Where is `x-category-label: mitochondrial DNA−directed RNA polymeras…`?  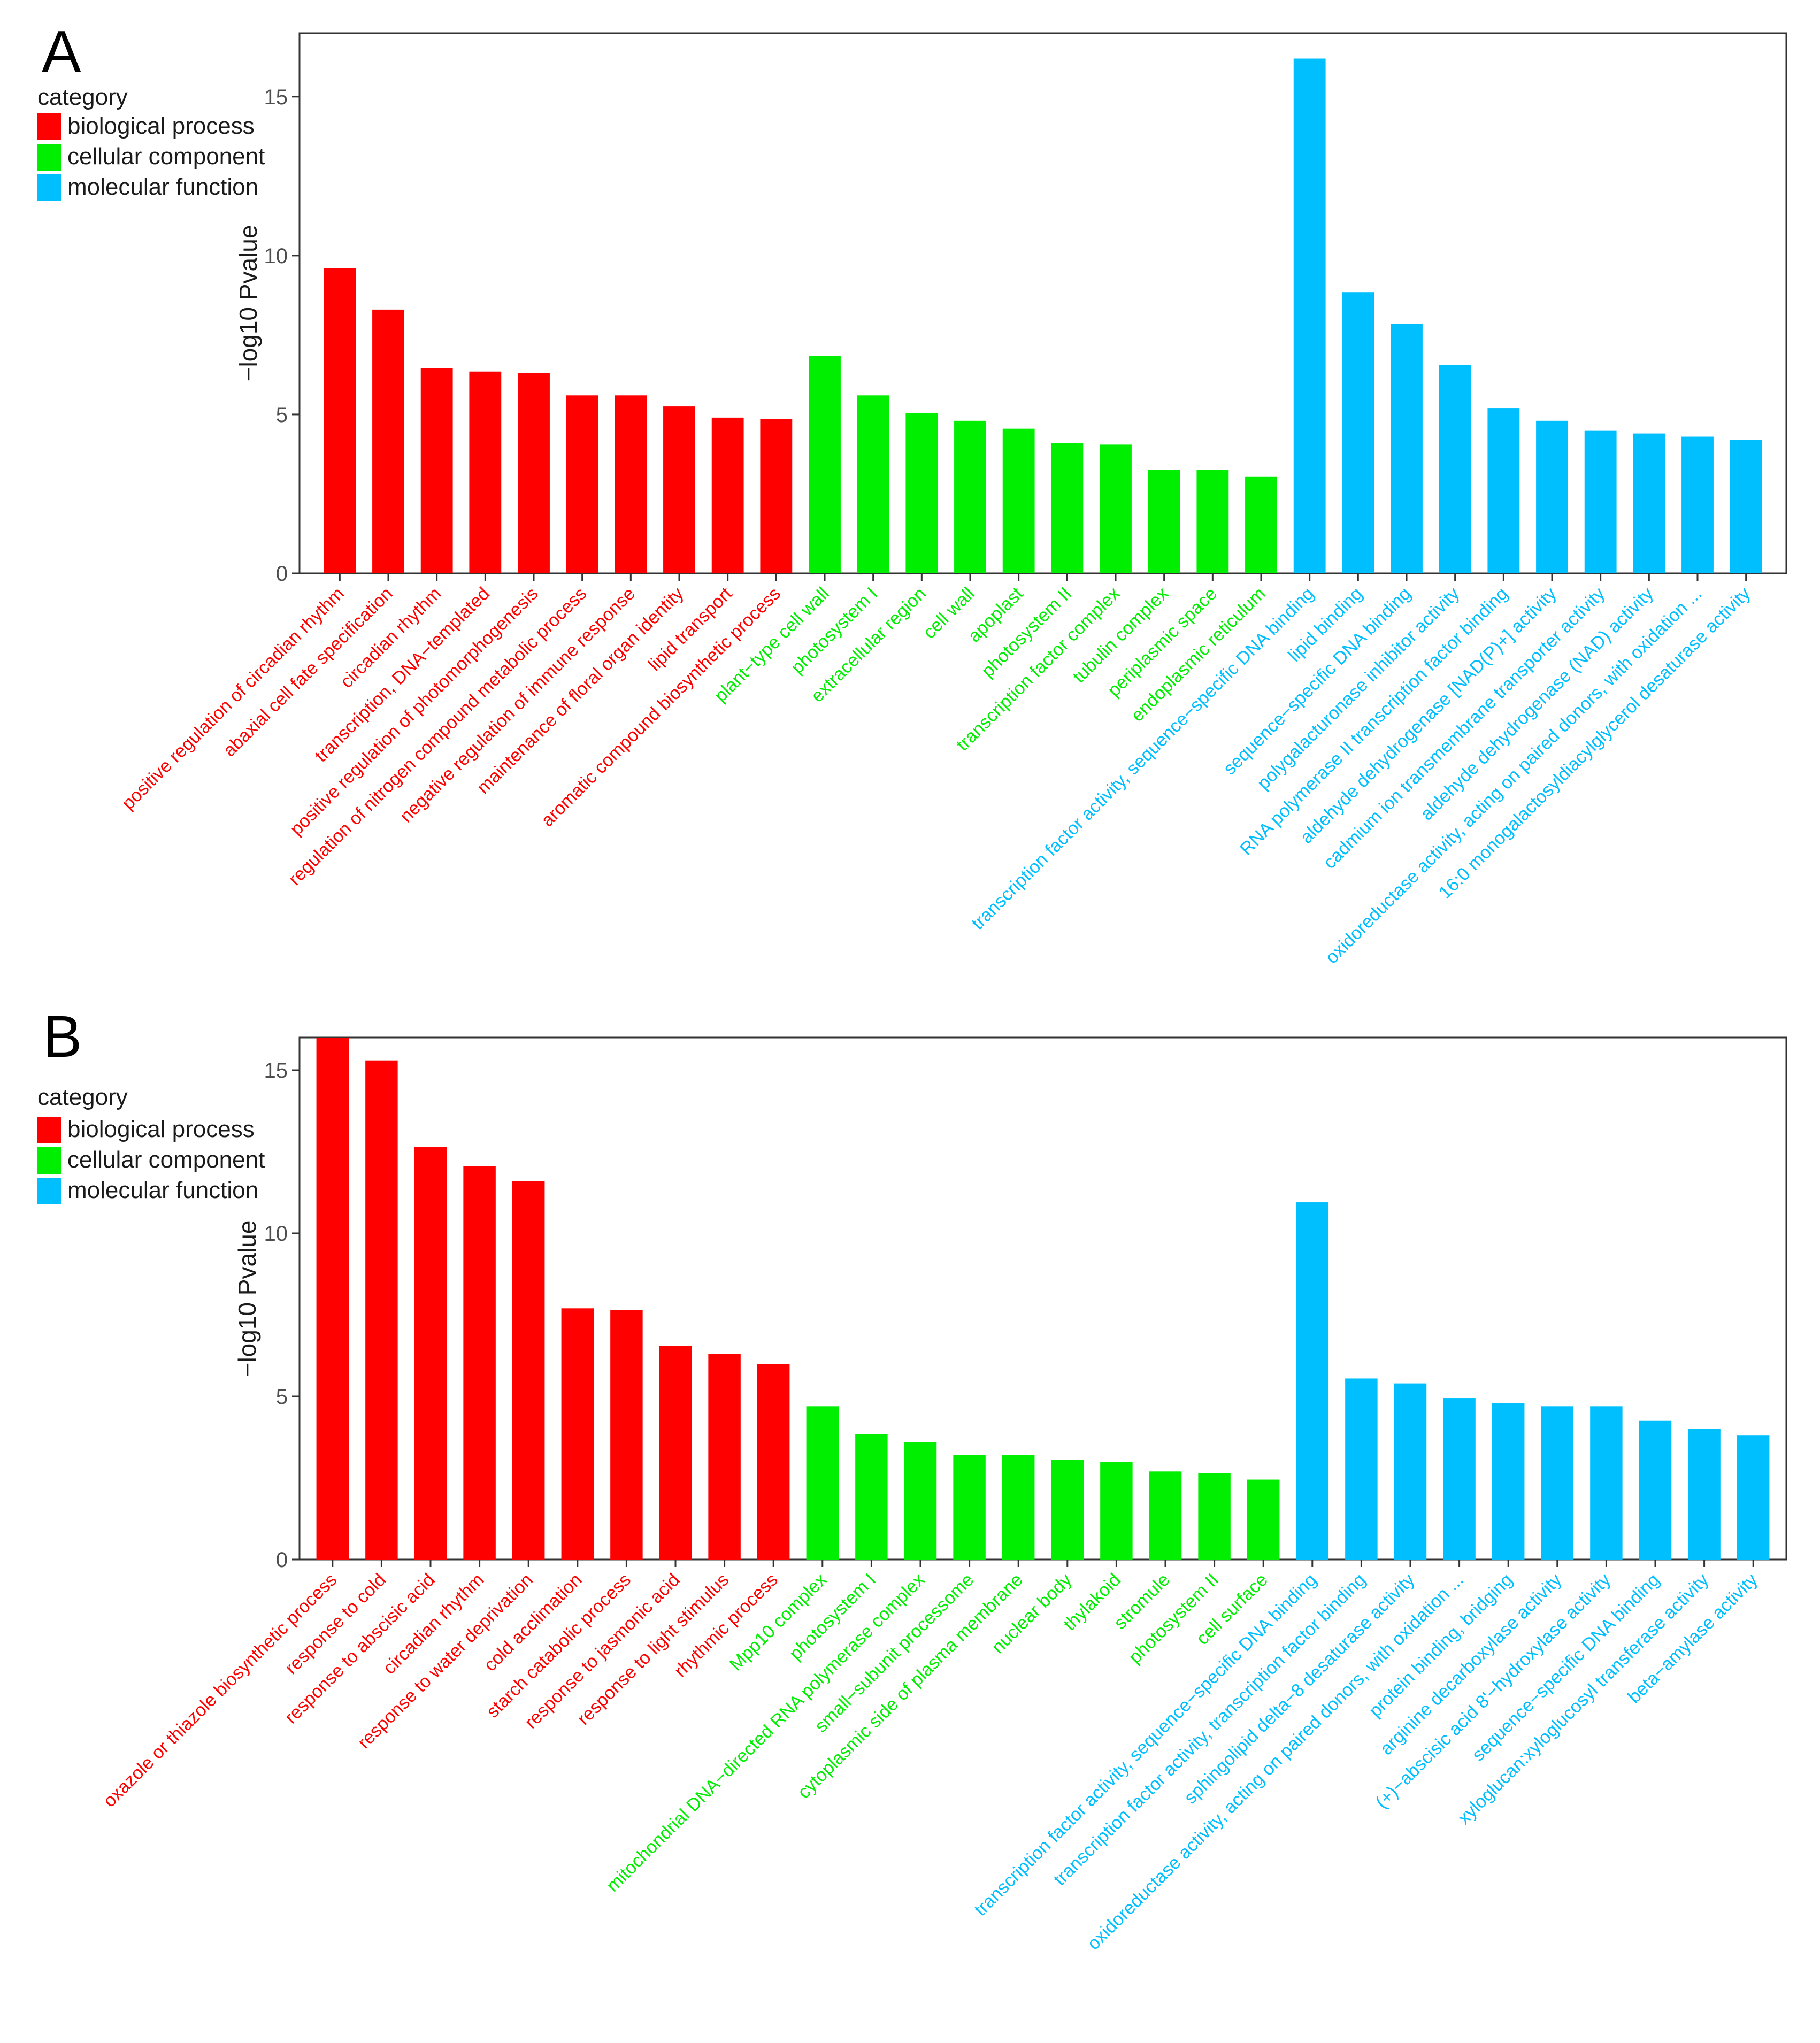
x-category-label: mitochondrial DNA−directed RNA polymeras… is located at coordinates (766, 1733).